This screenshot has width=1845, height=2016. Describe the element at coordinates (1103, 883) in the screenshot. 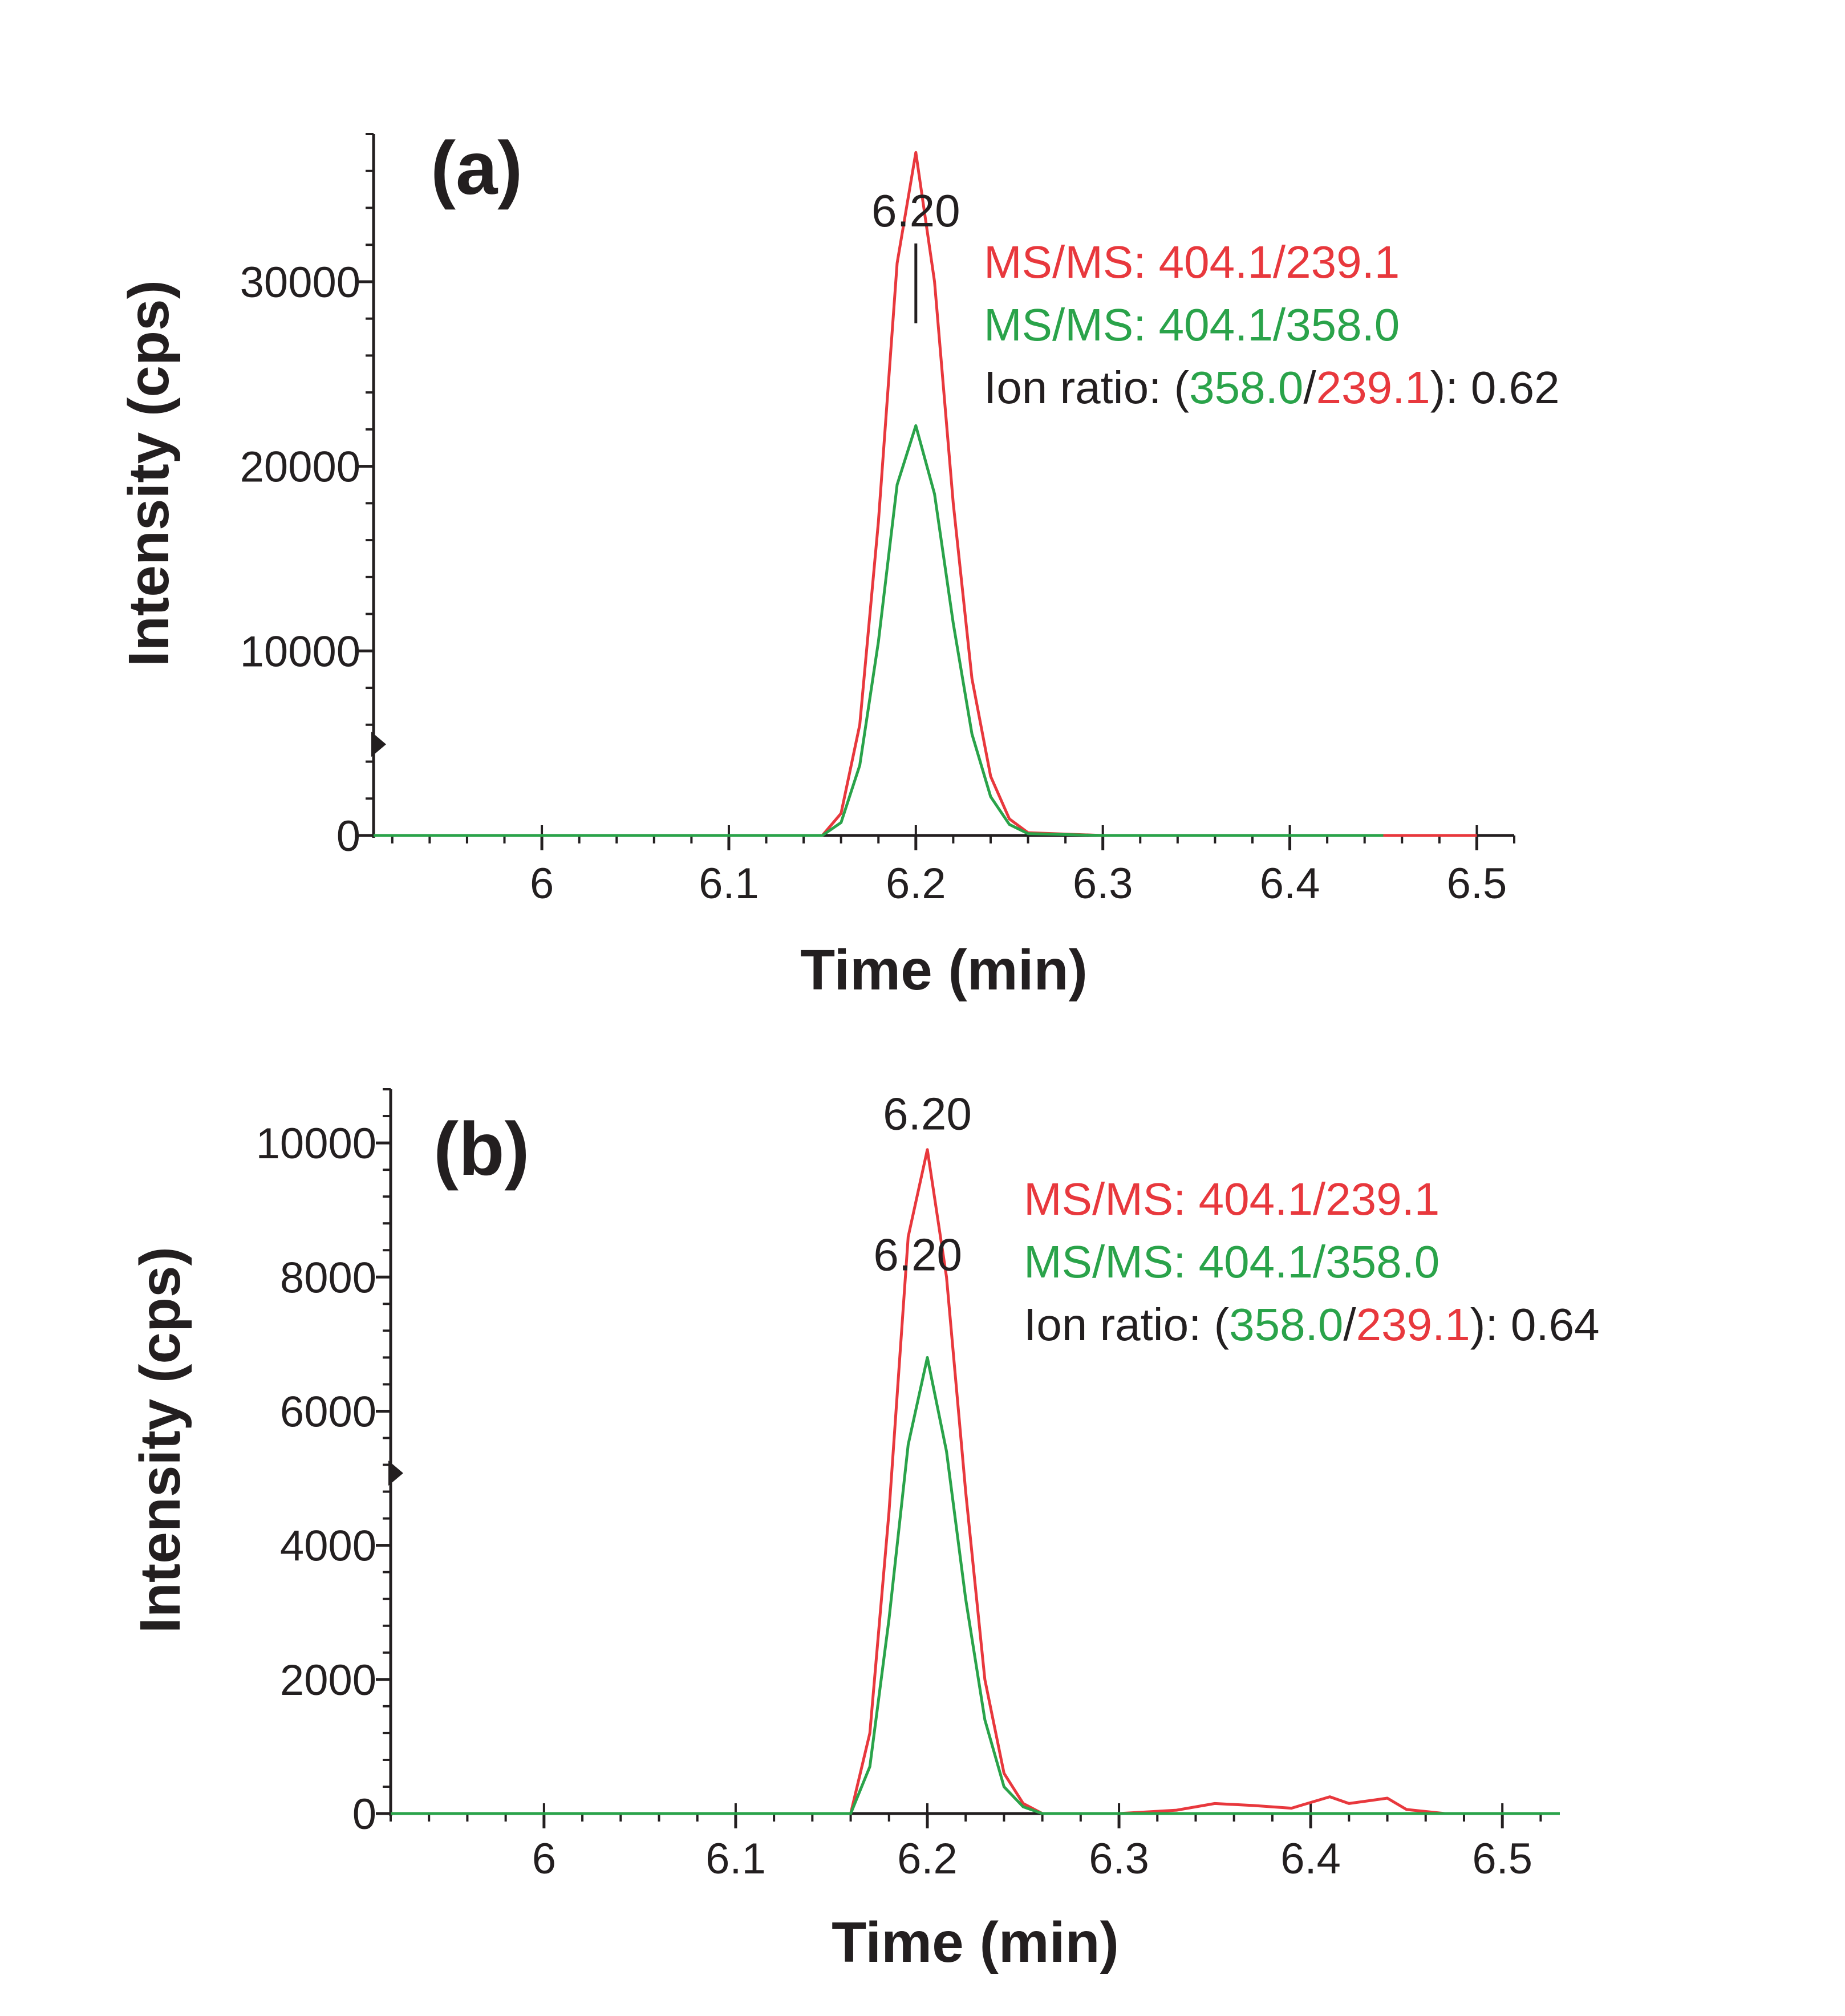

I see `panel-a-x-tick-label: 6.3` at that location.